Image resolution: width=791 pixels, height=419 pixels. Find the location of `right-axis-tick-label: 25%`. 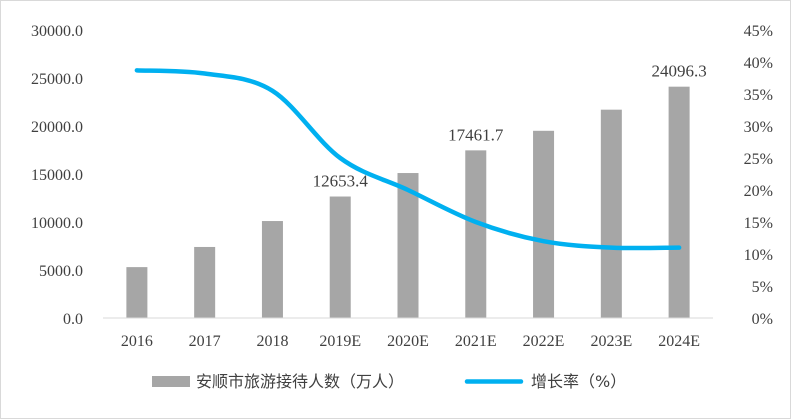

right-axis-tick-label: 25% is located at coordinates (758, 159).